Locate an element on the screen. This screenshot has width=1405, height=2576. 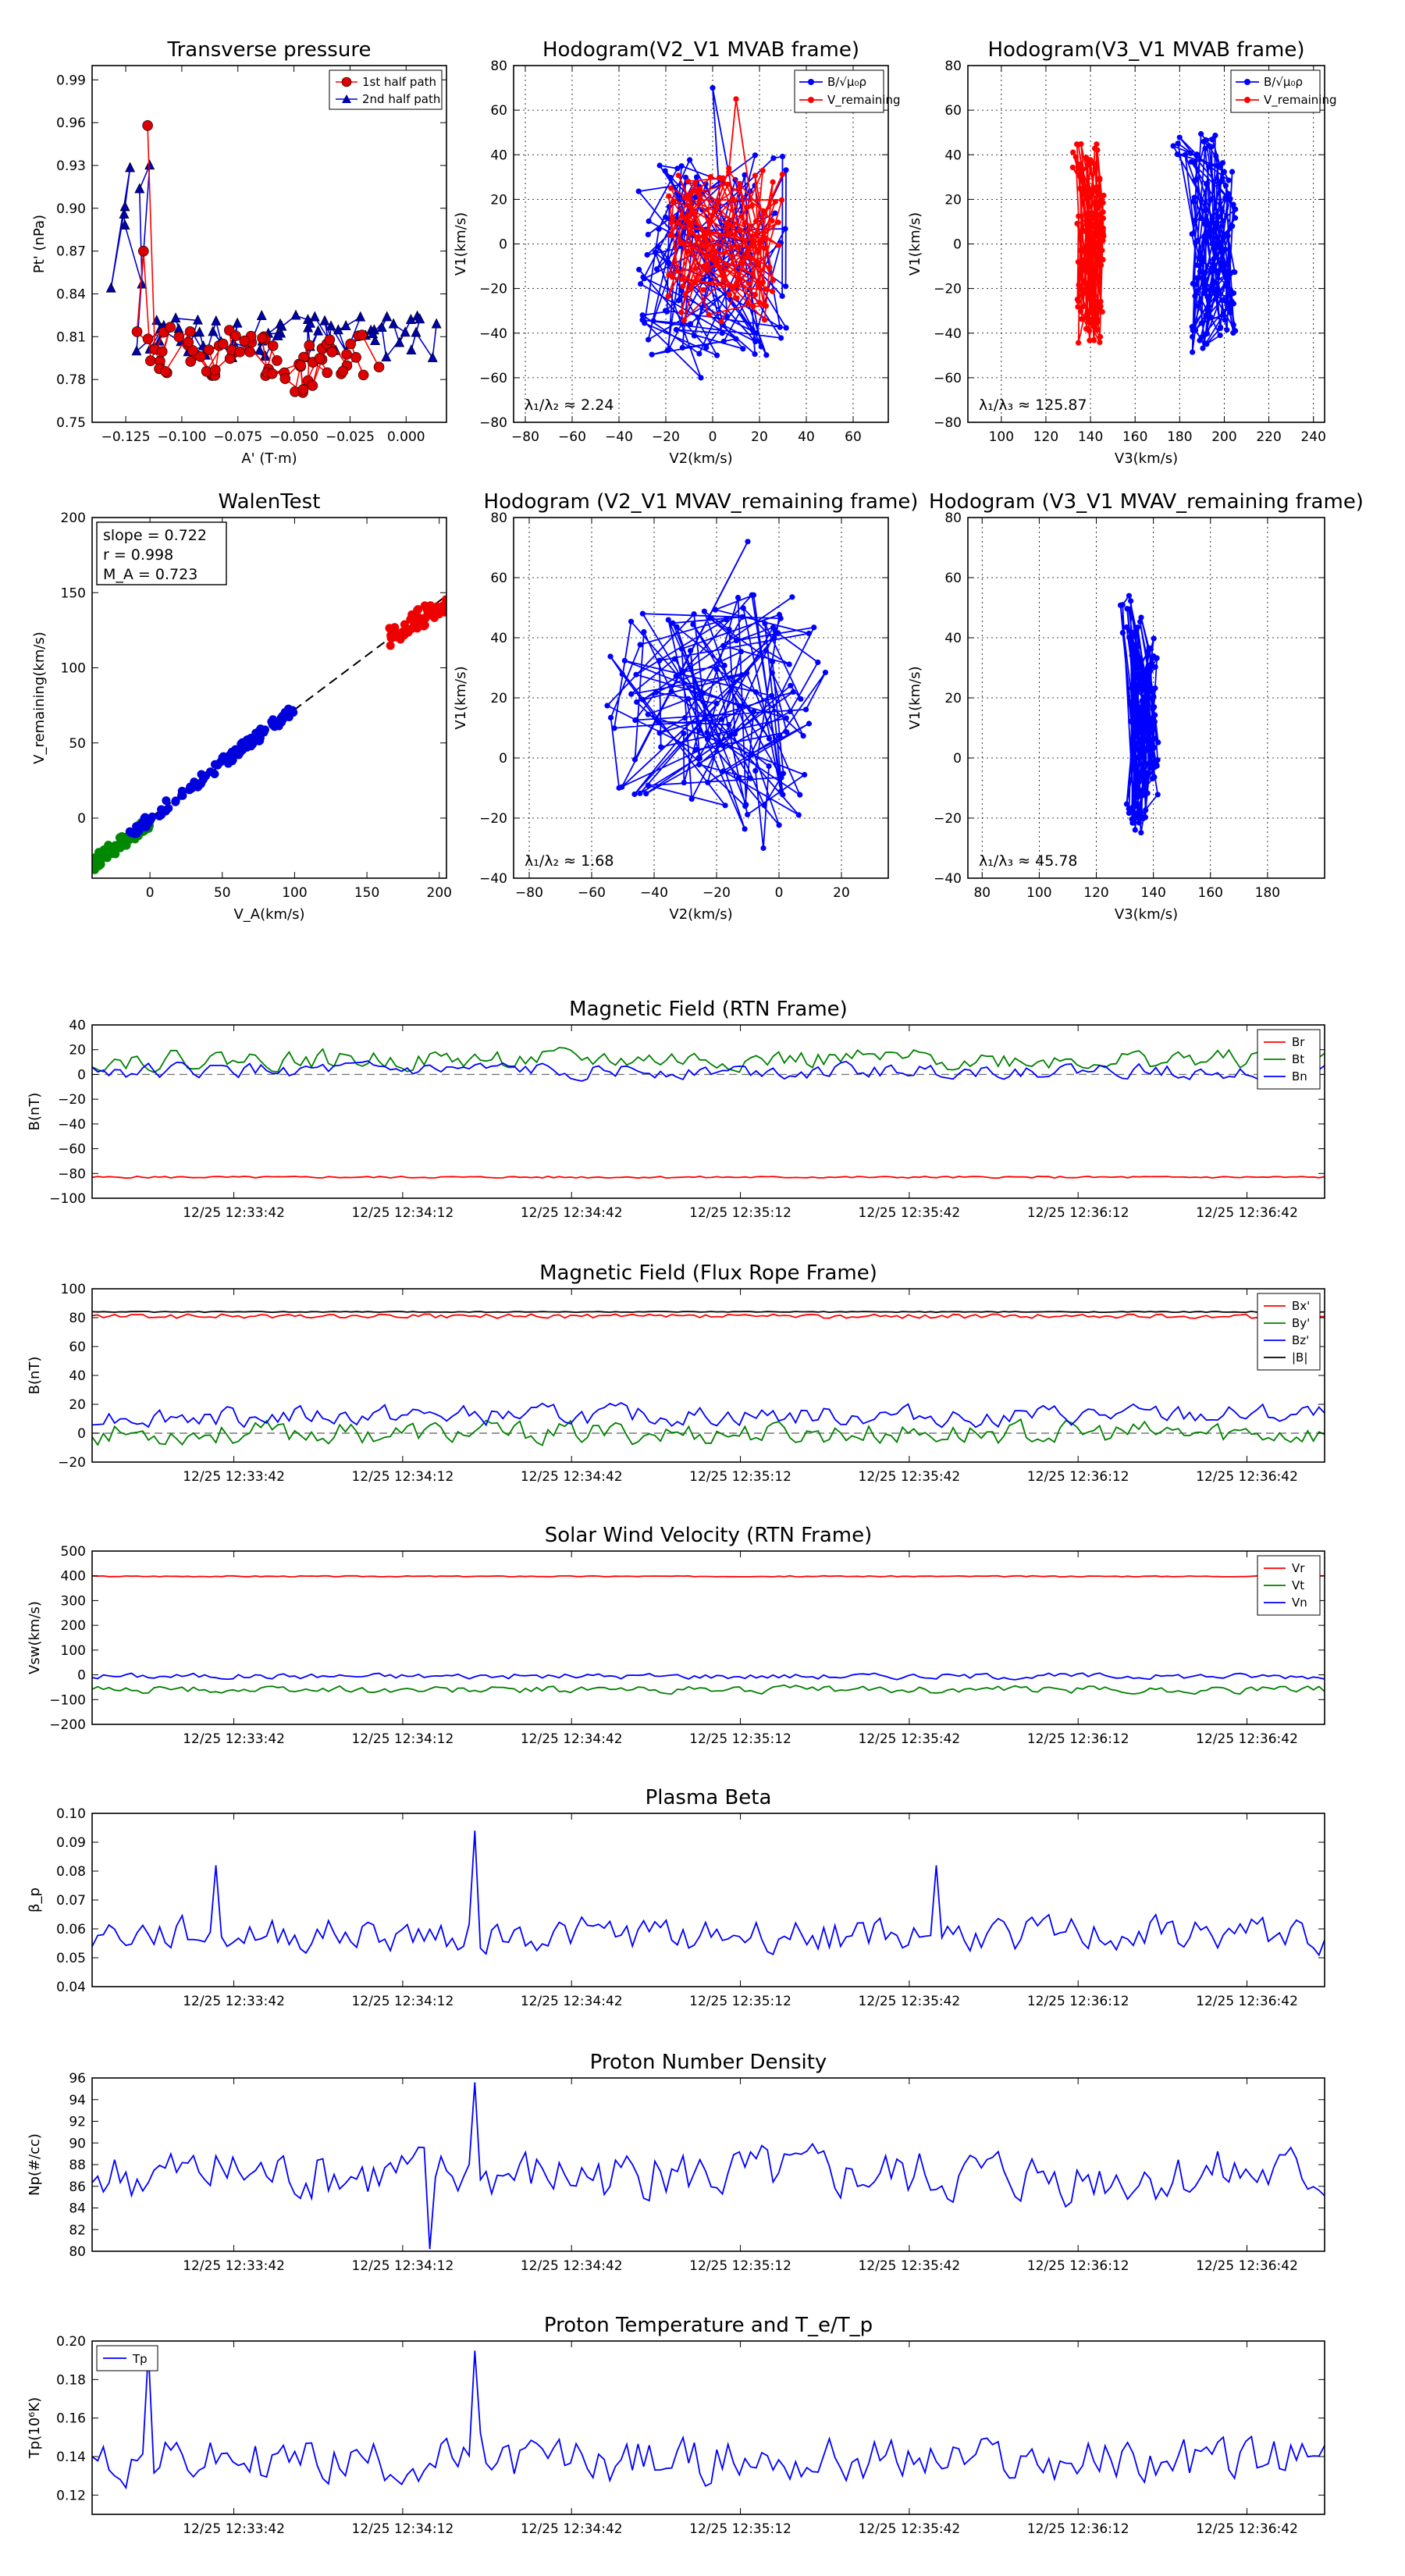
y-tick-label: 80 is located at coordinates (499, 66).